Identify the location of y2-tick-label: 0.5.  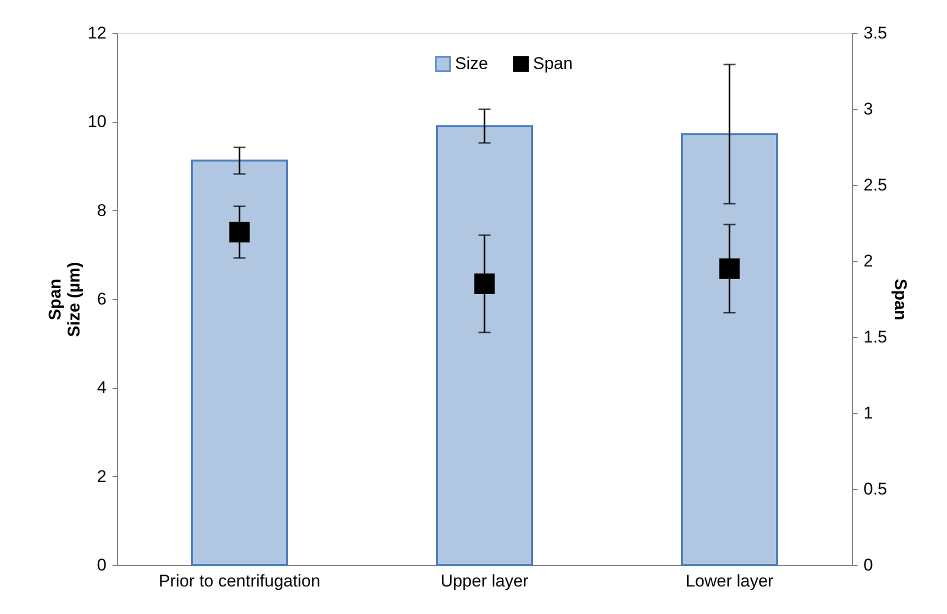
(876, 489).